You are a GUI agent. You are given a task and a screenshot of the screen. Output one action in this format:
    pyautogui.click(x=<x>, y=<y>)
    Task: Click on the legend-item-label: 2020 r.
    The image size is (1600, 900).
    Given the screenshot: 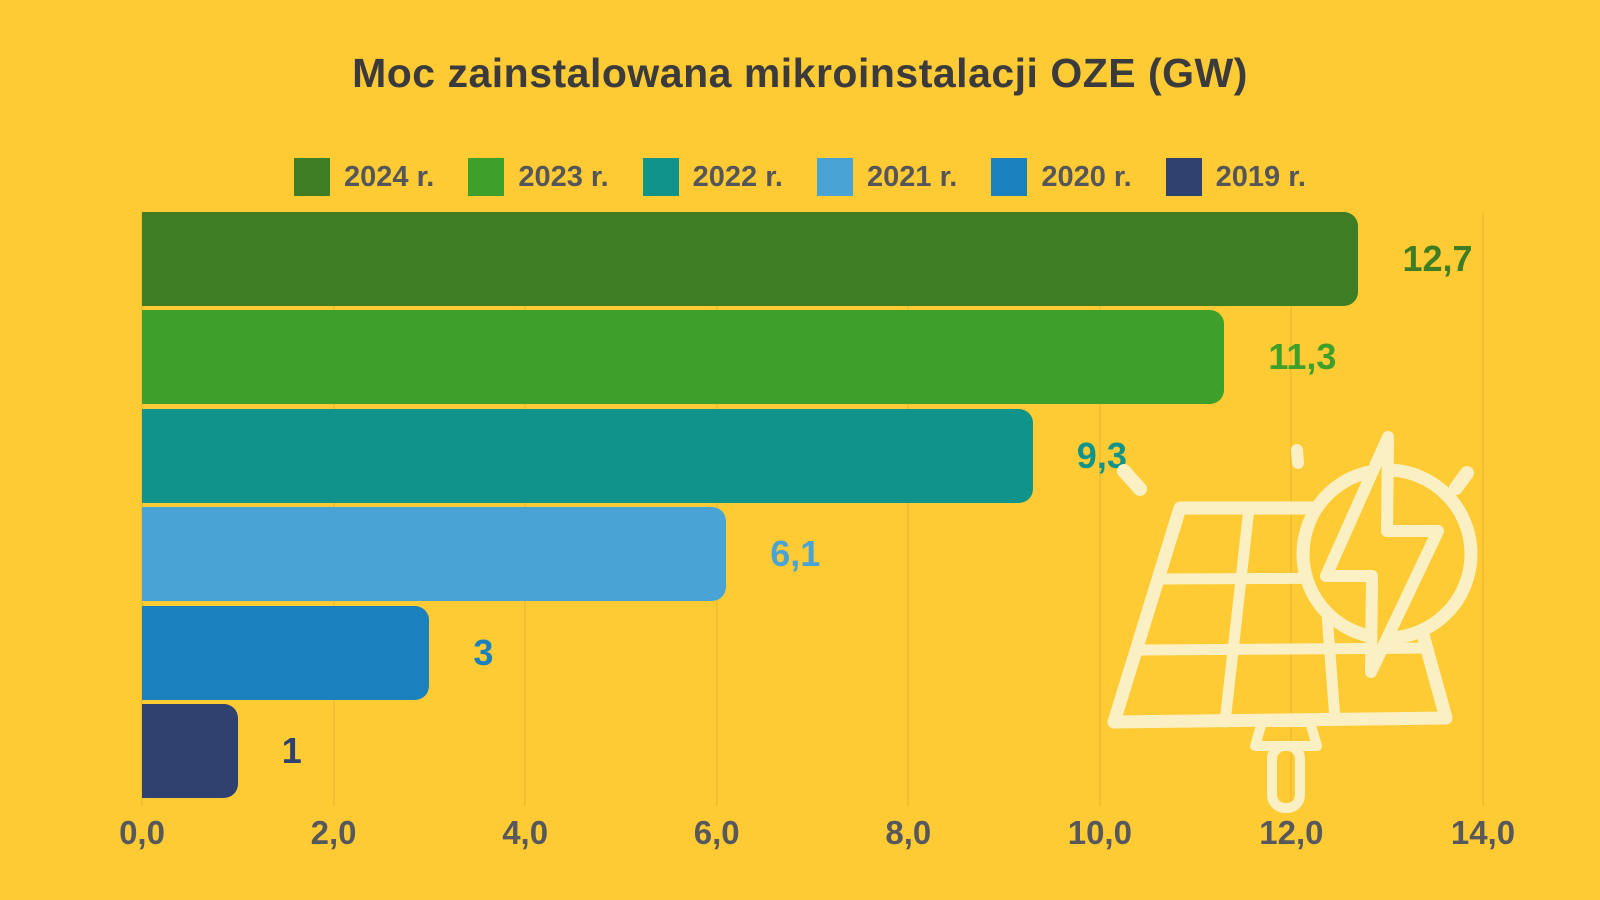 What is the action you would take?
    pyautogui.click(x=1086, y=176)
    